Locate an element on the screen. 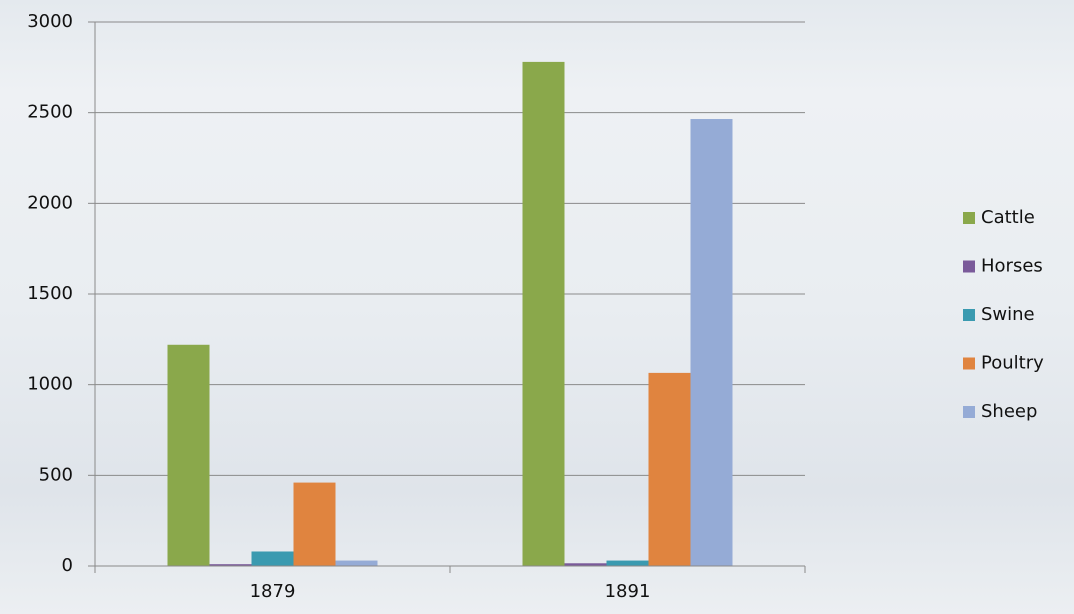 This screenshot has width=1074, height=614. x-tick-label: 1891 is located at coordinates (628, 591).